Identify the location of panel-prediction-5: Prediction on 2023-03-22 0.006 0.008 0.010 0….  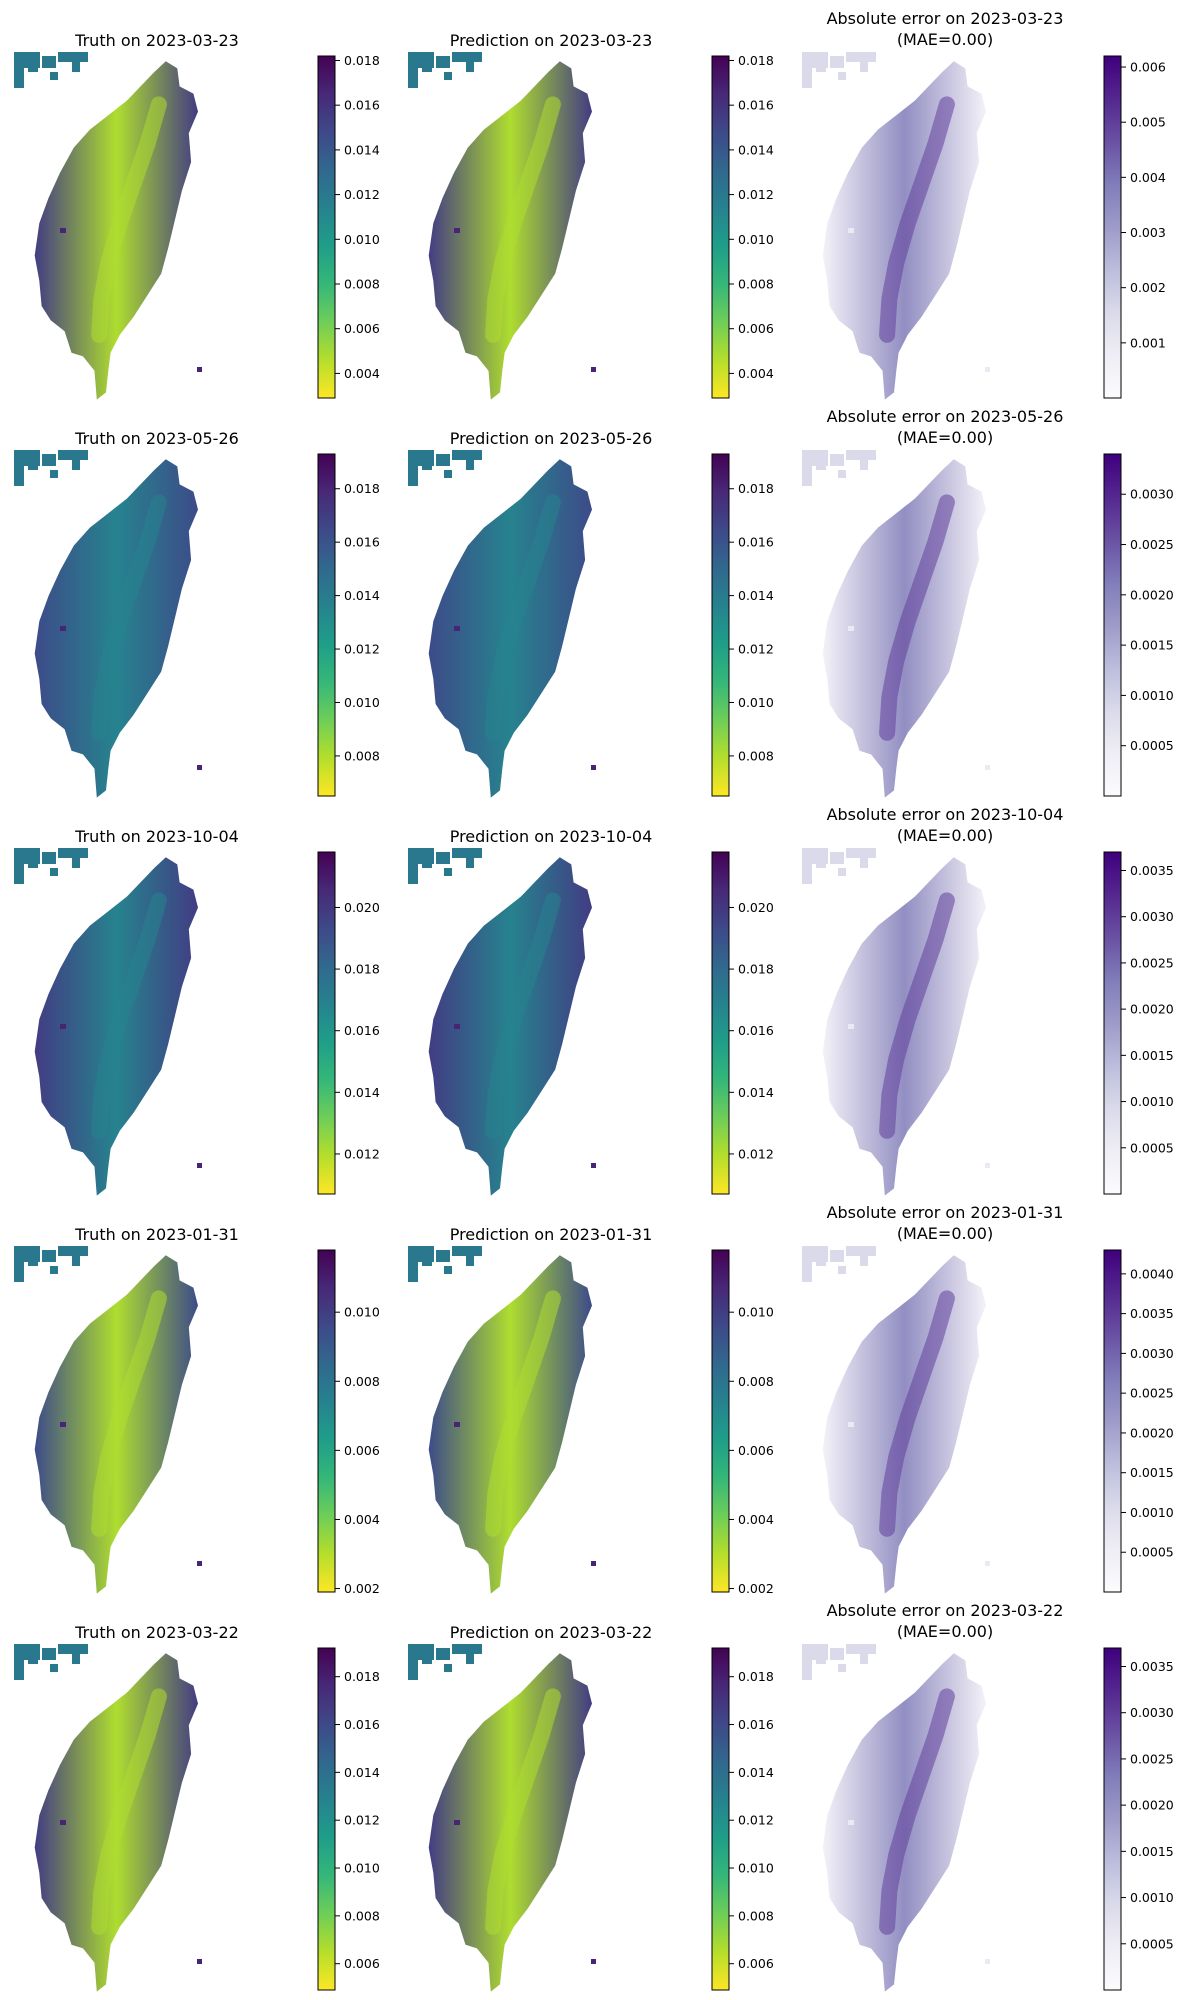
(591, 1807).